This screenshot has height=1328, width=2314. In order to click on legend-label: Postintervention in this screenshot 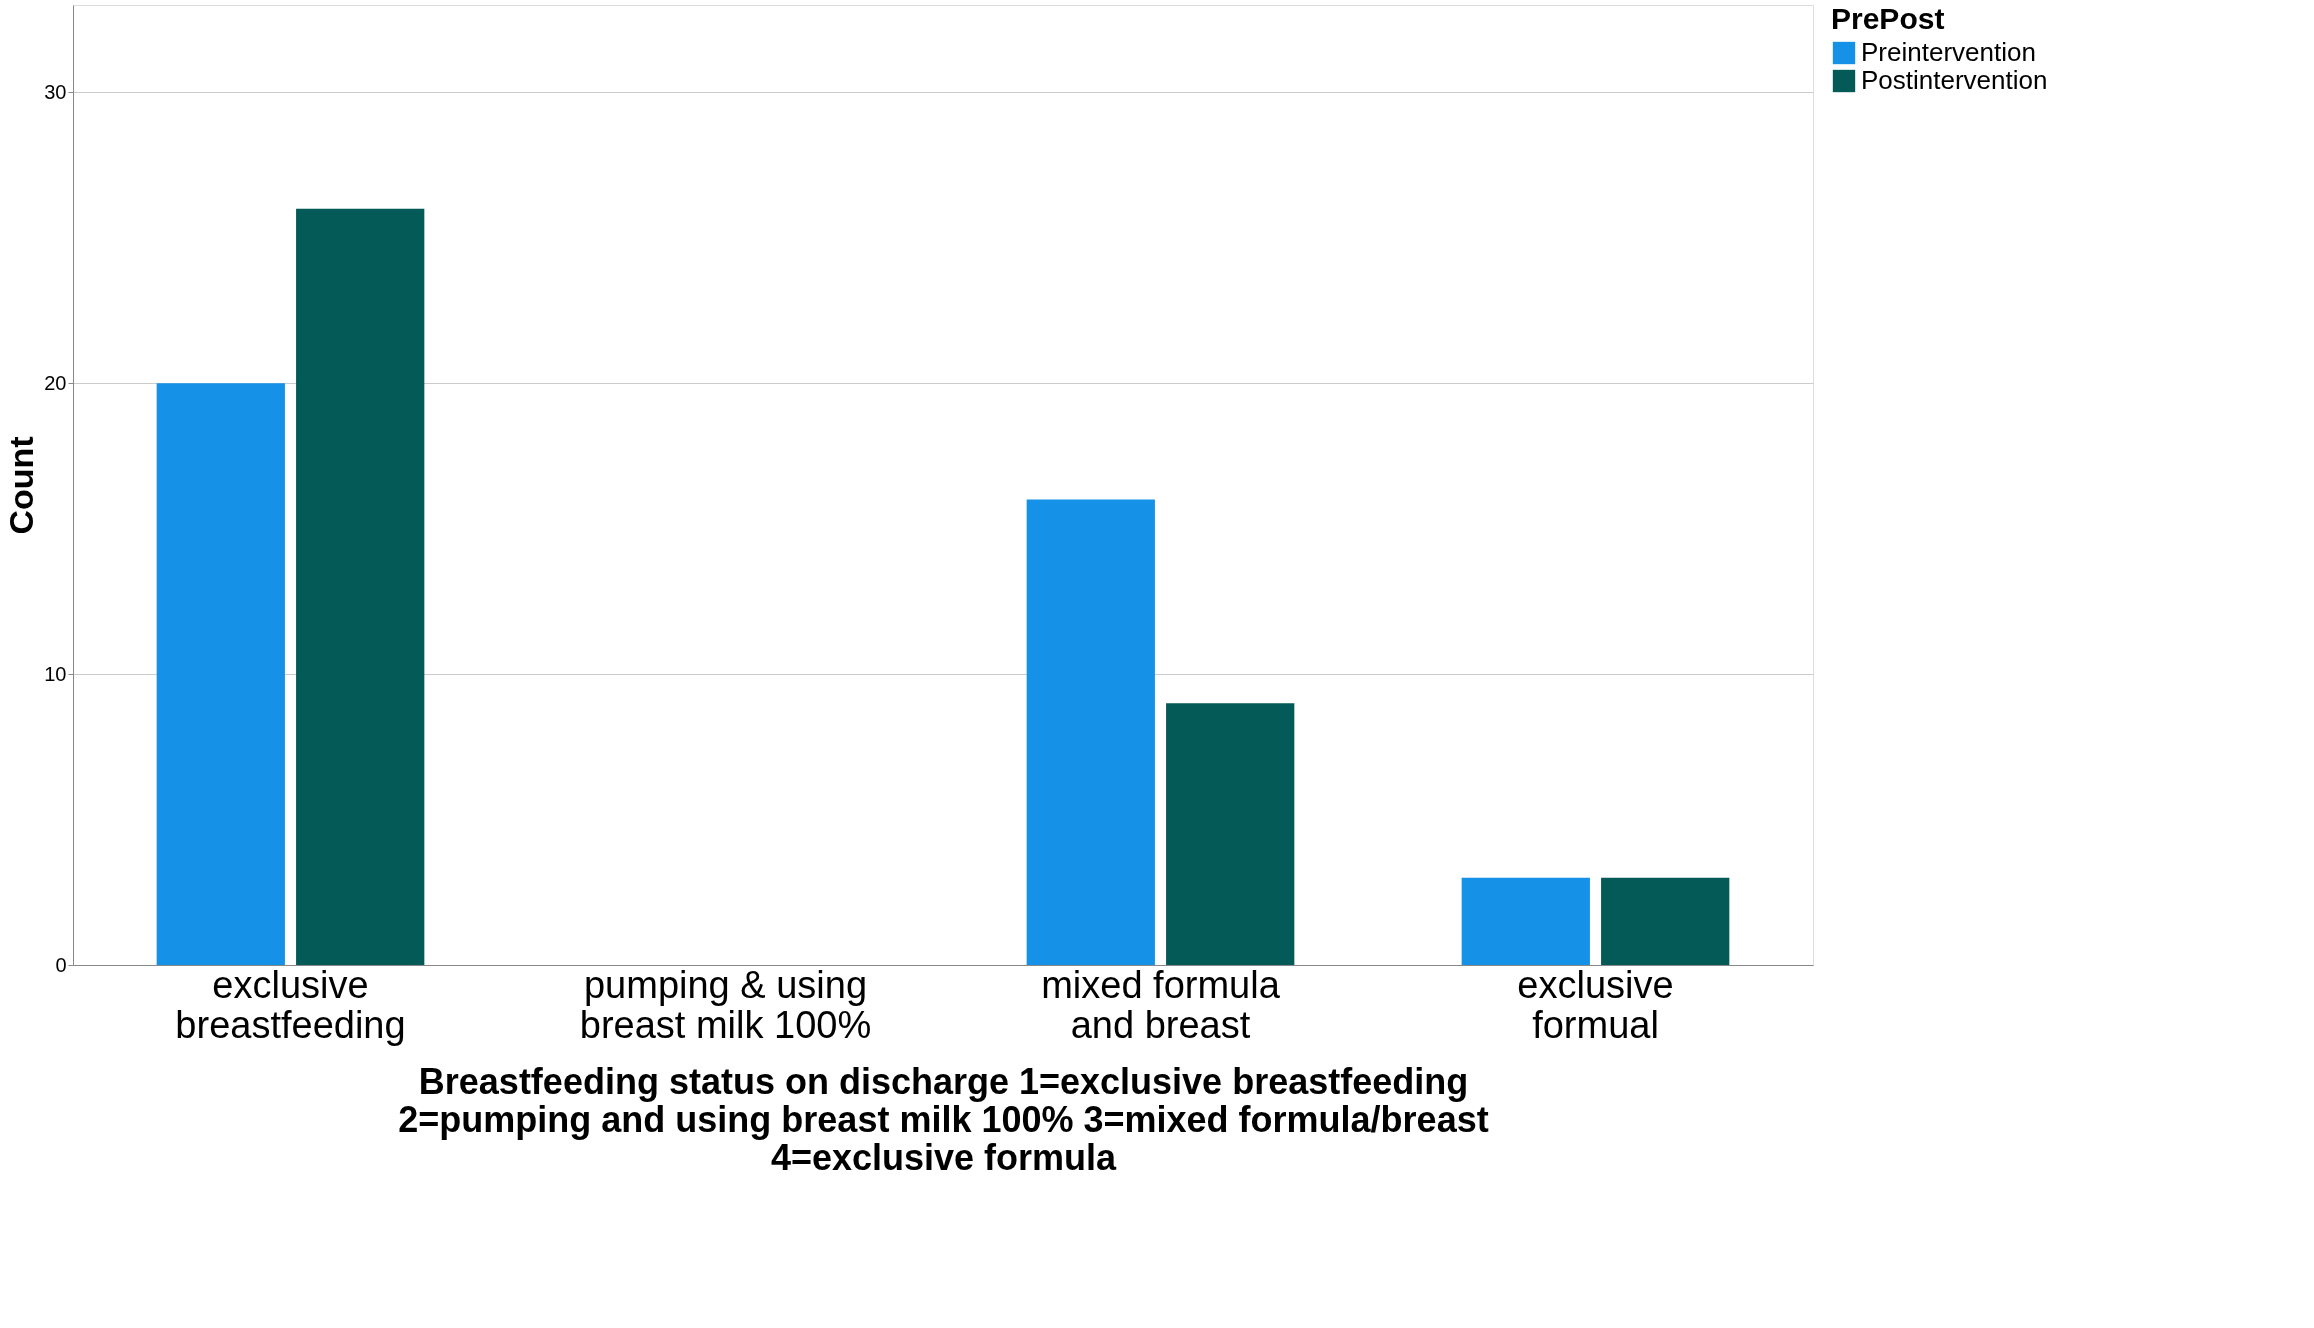, I will do `click(1954, 80)`.